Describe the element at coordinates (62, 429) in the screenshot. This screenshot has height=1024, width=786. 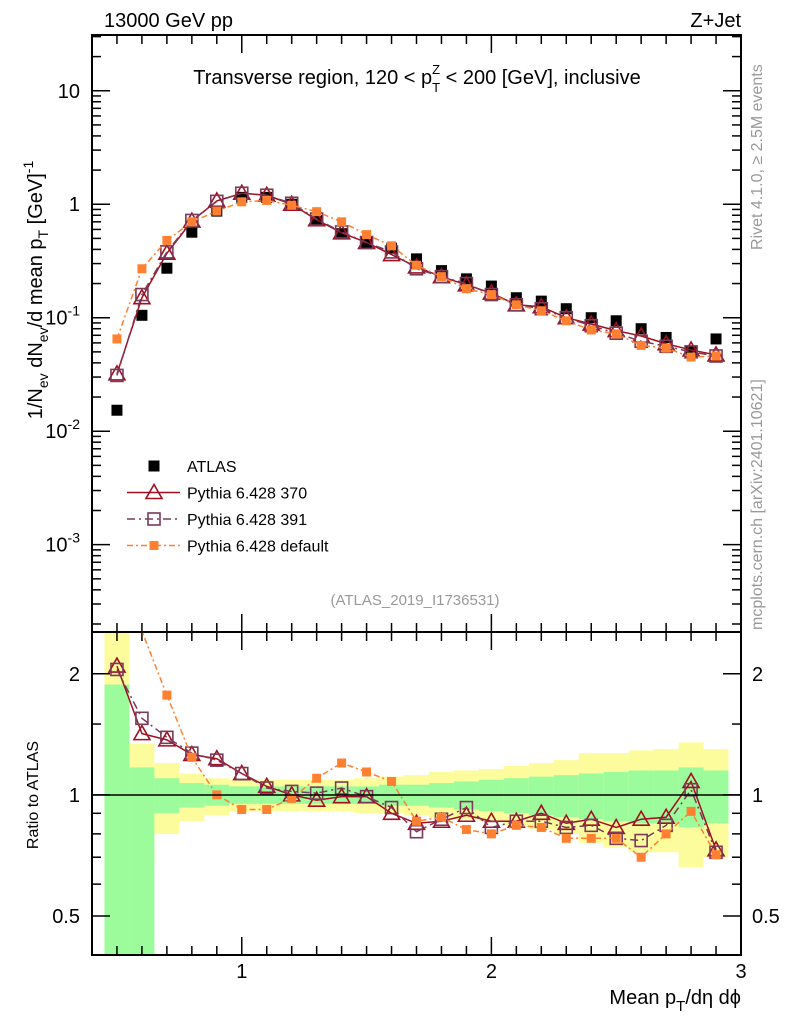
I see `y-tick-label: 10⁻²` at that location.